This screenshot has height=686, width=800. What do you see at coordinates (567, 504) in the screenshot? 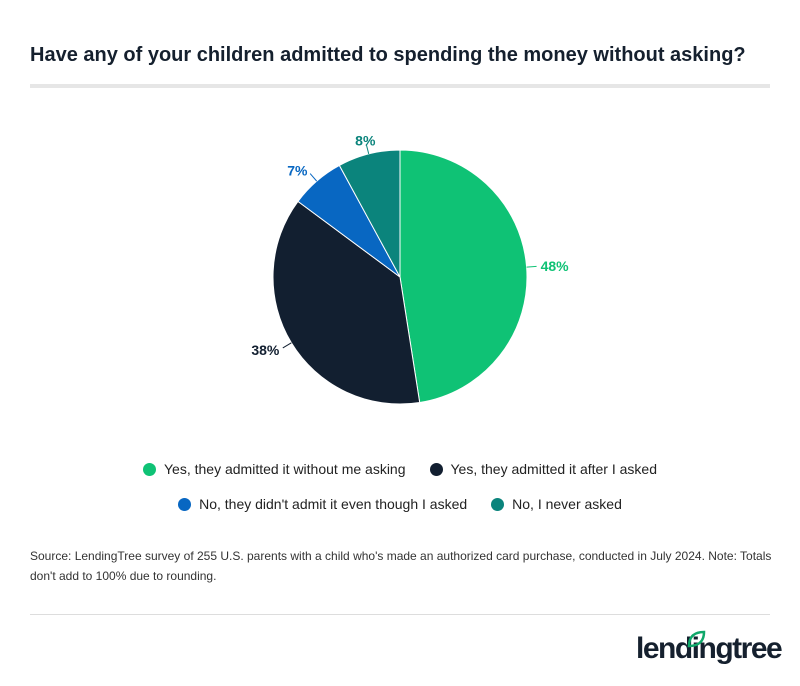
I see `legend-label: No, I never asked` at bounding box center [567, 504].